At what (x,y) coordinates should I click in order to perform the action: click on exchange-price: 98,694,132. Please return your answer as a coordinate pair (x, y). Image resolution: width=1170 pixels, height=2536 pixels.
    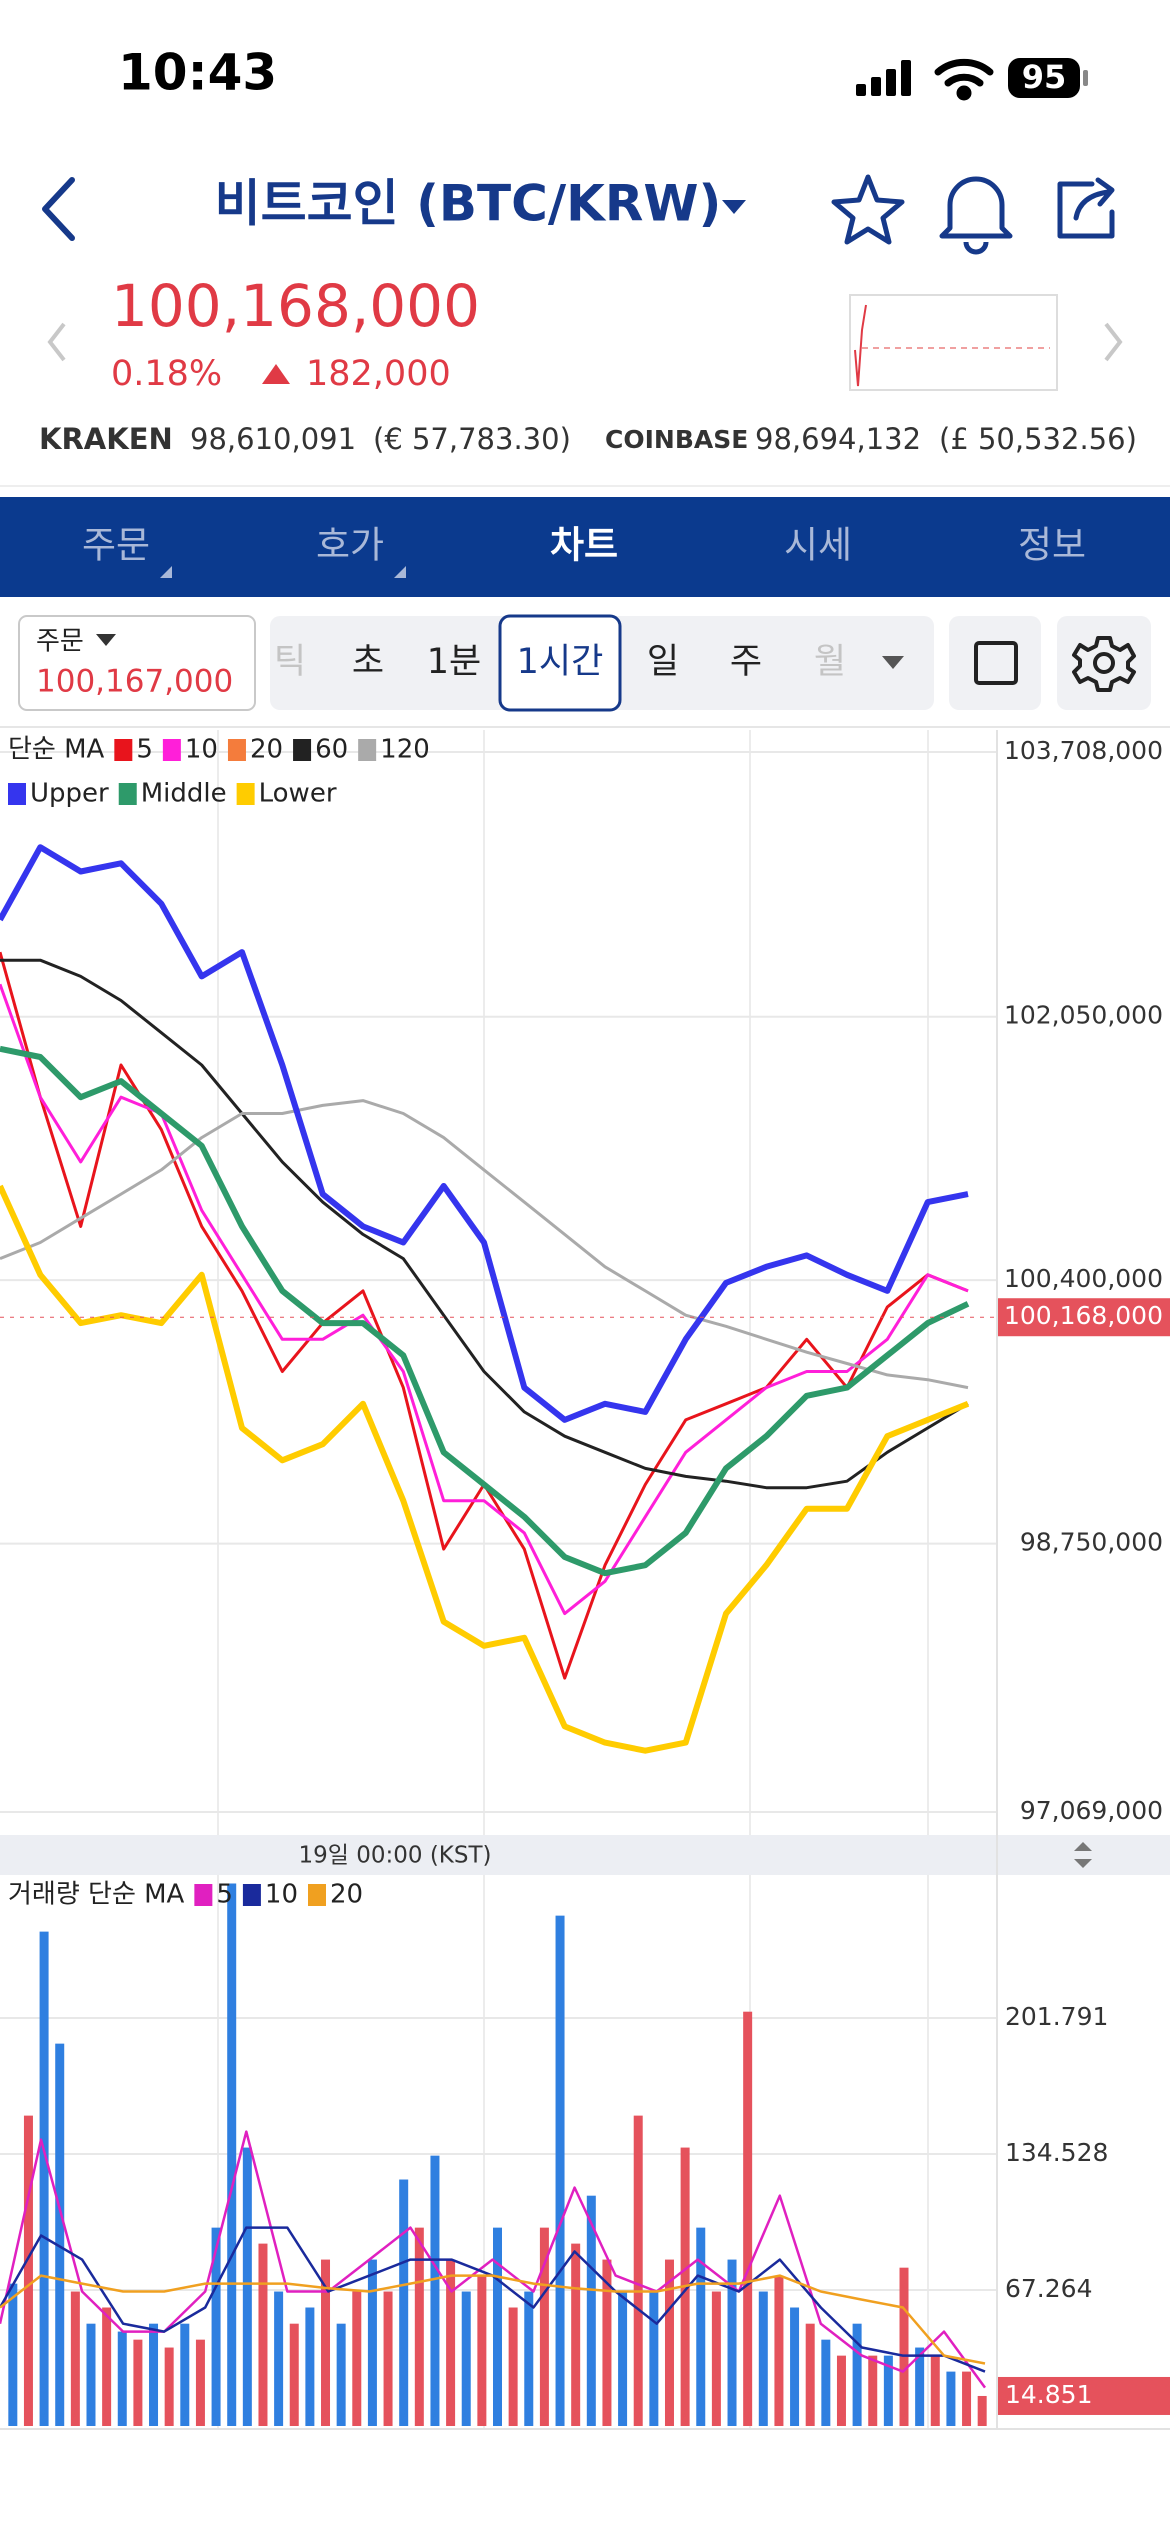
    Looking at the image, I should click on (838, 439).